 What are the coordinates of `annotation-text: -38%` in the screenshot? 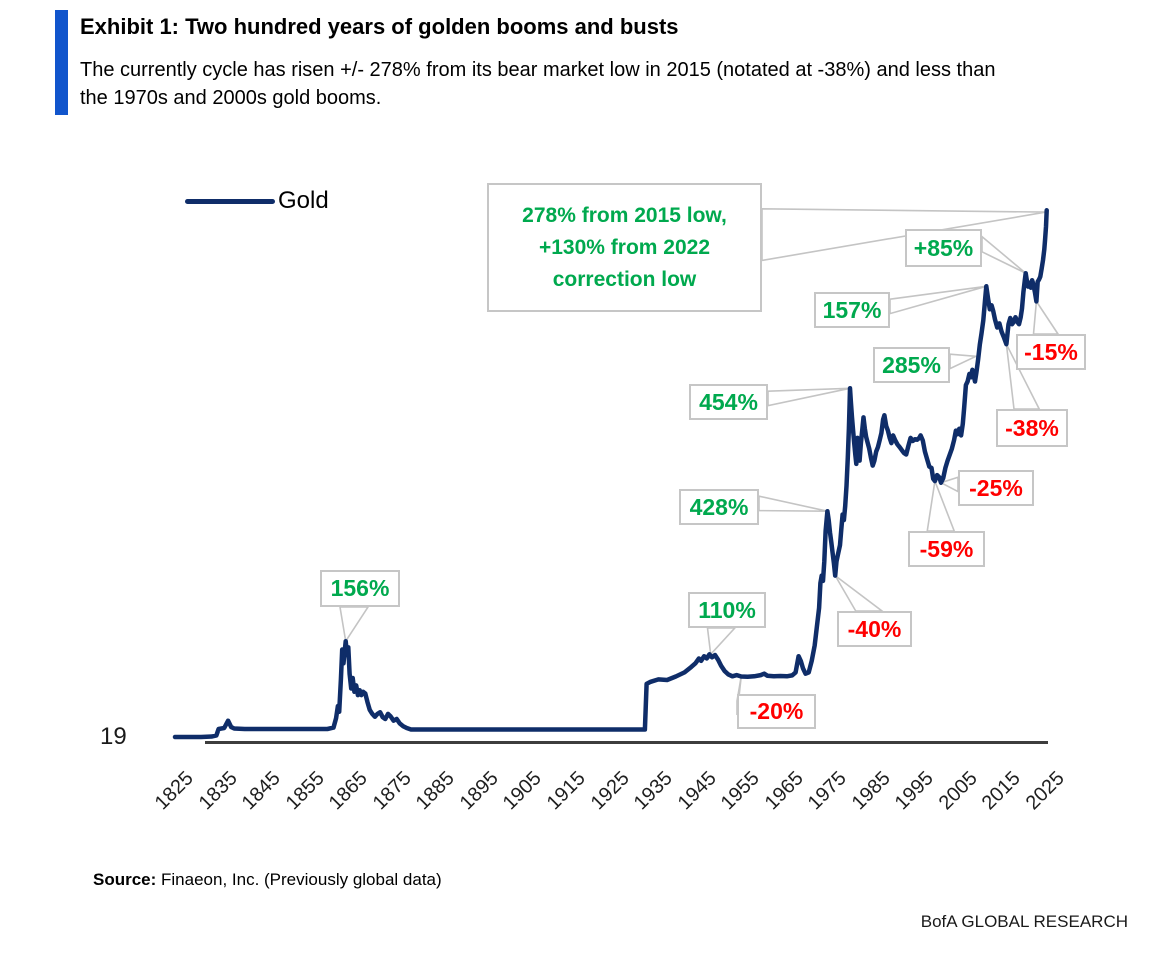 It's located at (1032, 427).